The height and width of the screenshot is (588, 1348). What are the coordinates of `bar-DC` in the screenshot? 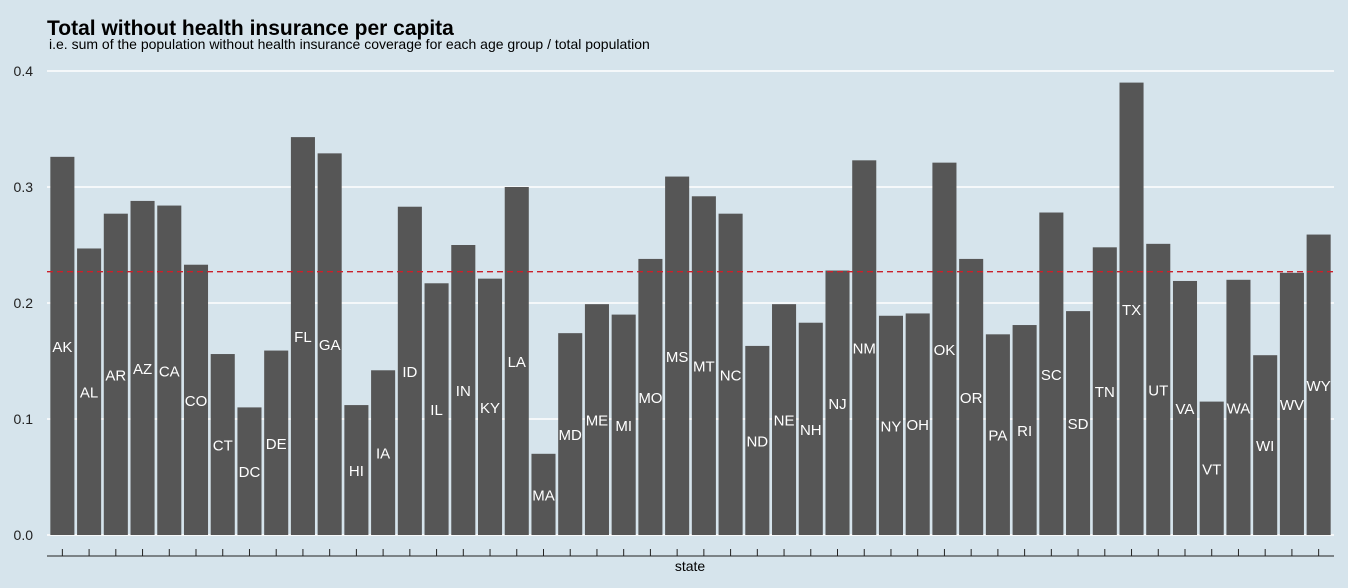 It's located at (249, 471).